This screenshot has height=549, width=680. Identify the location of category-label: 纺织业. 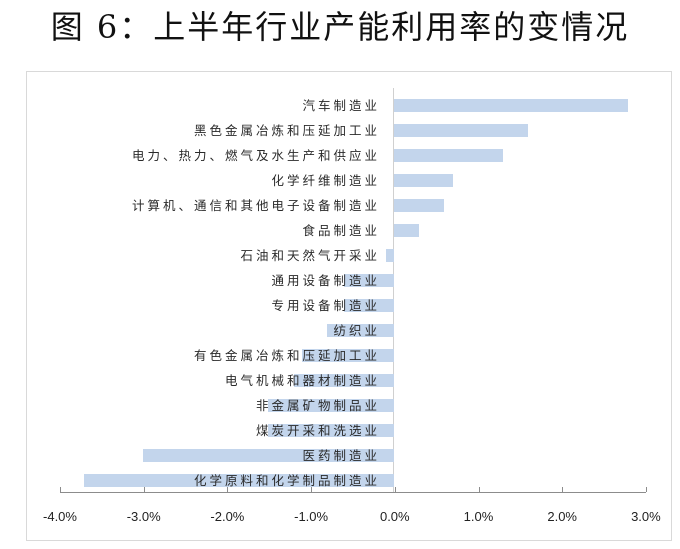
(356, 330).